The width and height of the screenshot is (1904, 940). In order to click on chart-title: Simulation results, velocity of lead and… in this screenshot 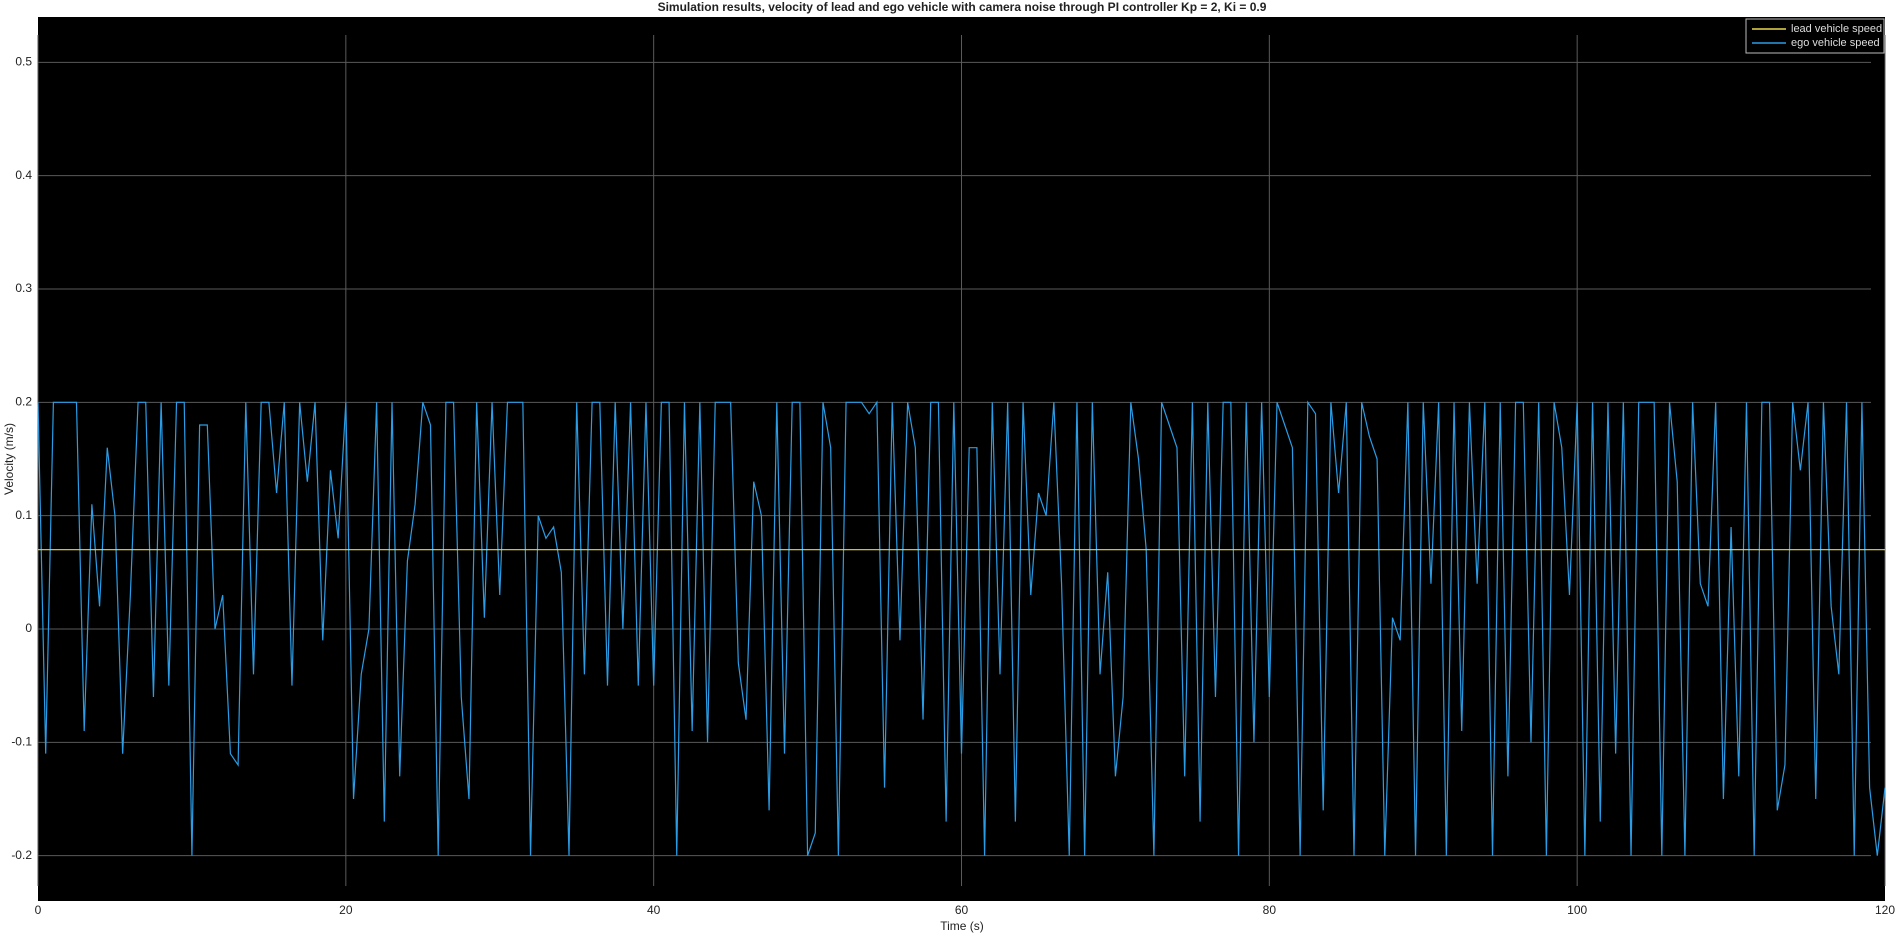, I will do `click(962, 7)`.